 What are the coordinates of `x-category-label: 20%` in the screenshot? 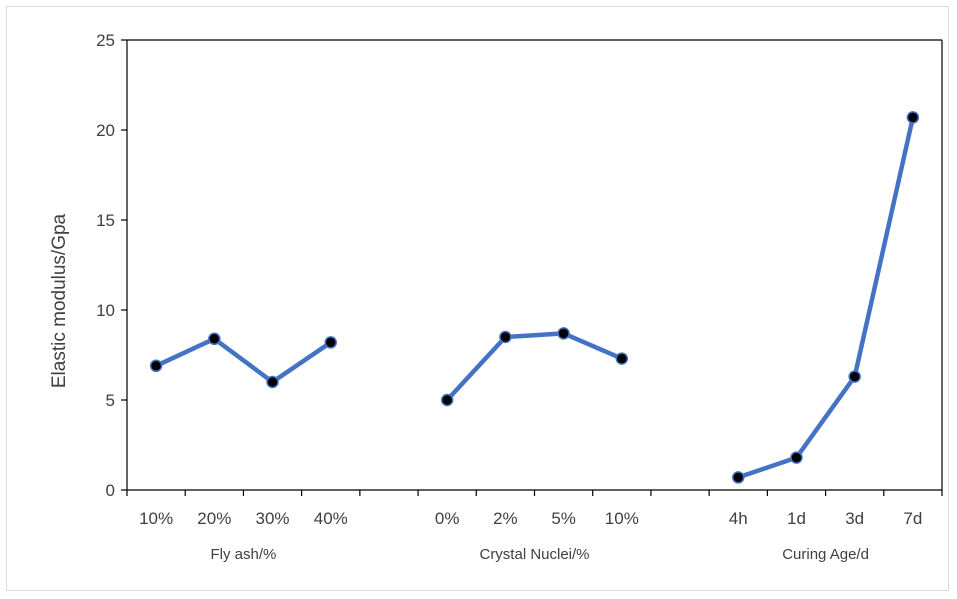 It's located at (214, 518).